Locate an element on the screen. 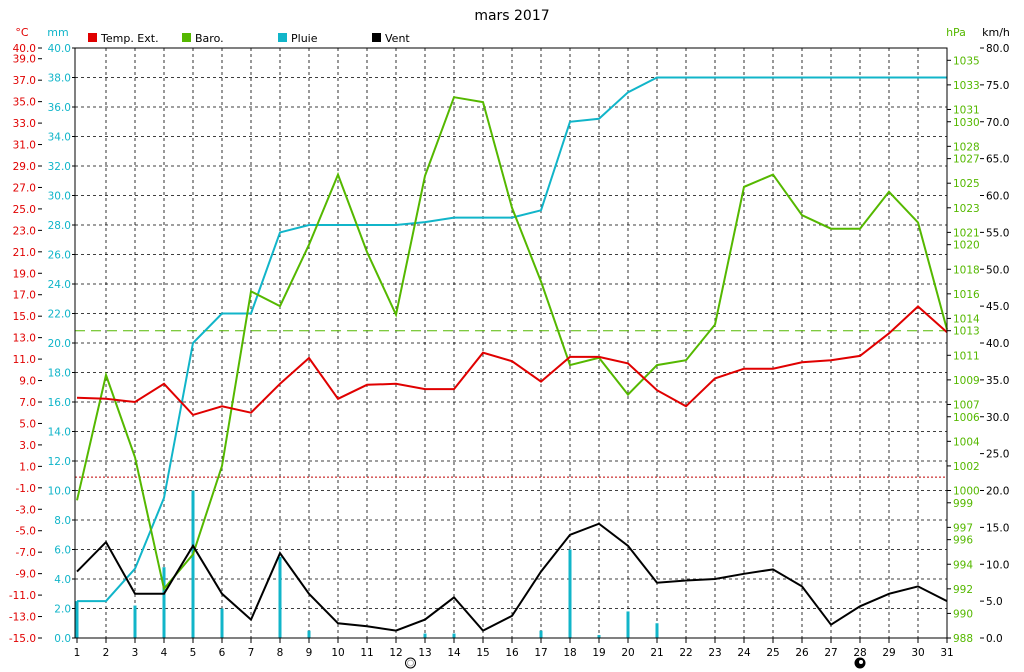 This screenshot has width=1024, height=672. x-tick-label: 20 is located at coordinates (627, 653).